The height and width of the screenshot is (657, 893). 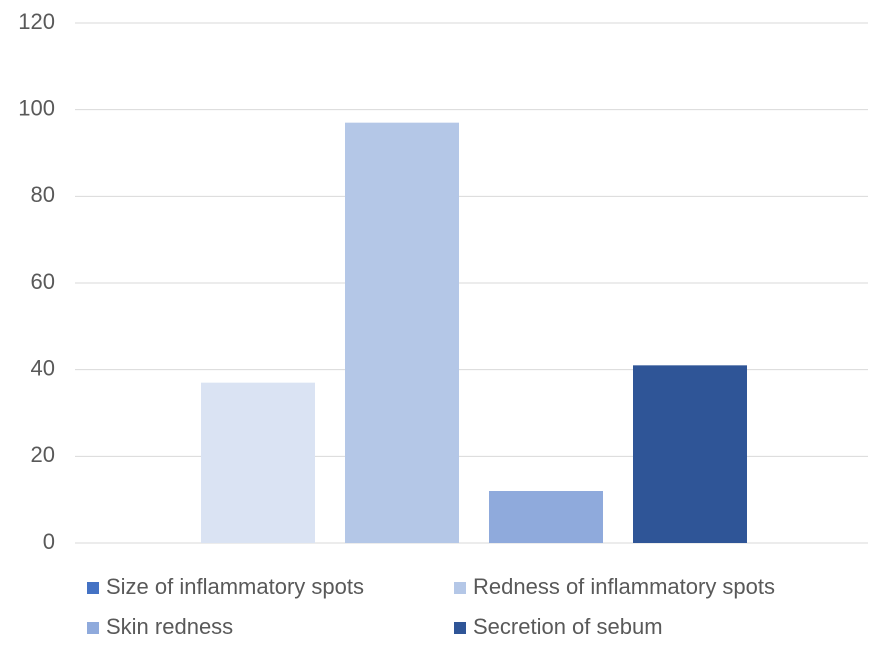 What do you see at coordinates (169, 626) in the screenshot?
I see `legend-label: Skin redness` at bounding box center [169, 626].